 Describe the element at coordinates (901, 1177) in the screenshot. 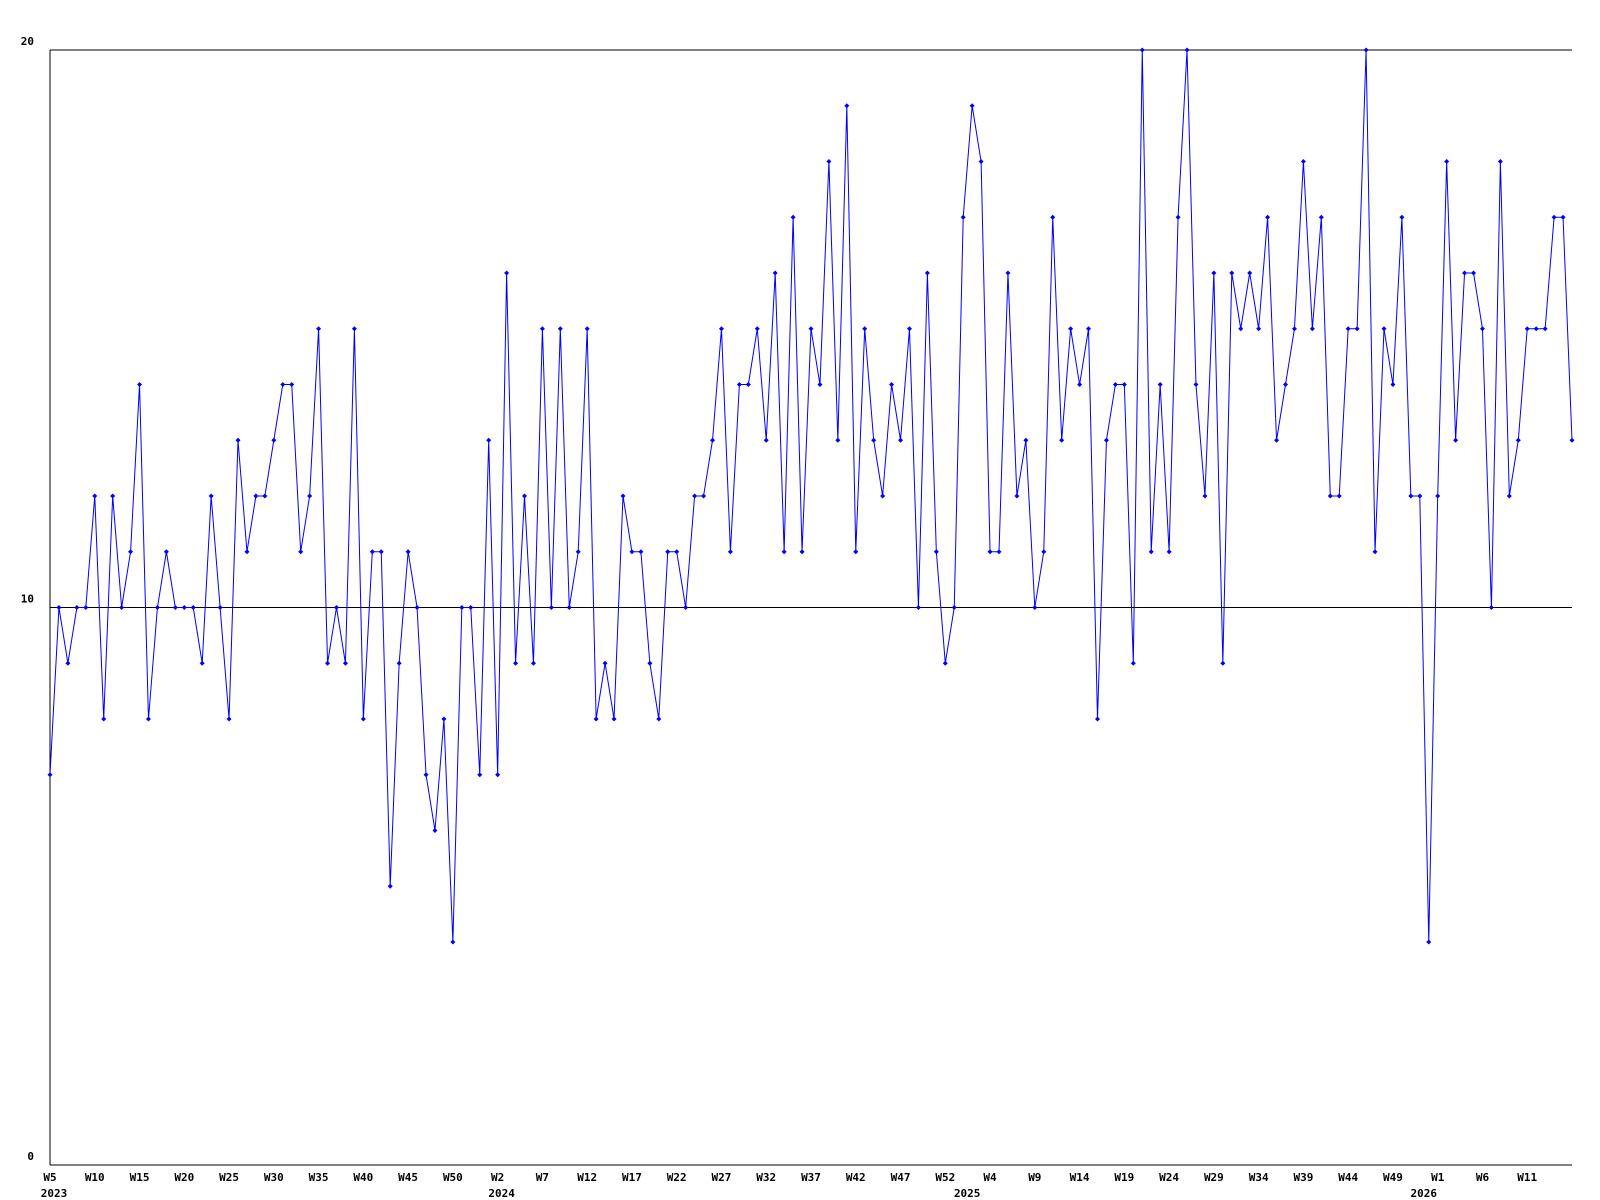

I see `x-tick-label: W47` at that location.